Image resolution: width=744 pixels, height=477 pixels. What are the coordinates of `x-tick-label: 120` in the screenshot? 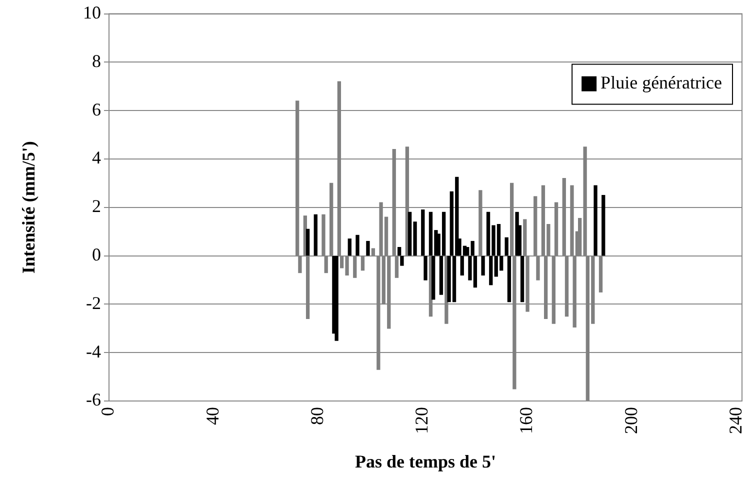 It's located at (422, 420).